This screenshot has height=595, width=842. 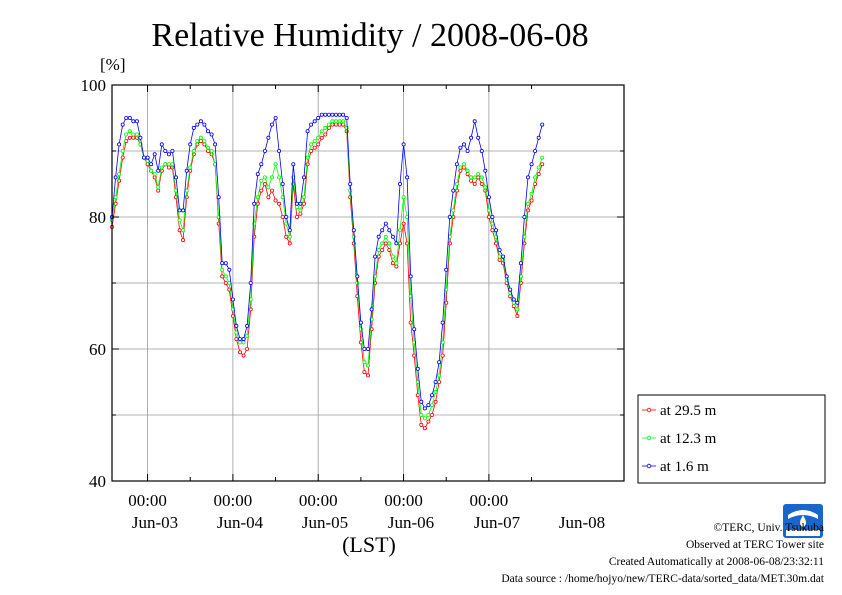 What do you see at coordinates (411, 522) in the screenshot?
I see `x-tick-day-label: Jun-06` at bounding box center [411, 522].